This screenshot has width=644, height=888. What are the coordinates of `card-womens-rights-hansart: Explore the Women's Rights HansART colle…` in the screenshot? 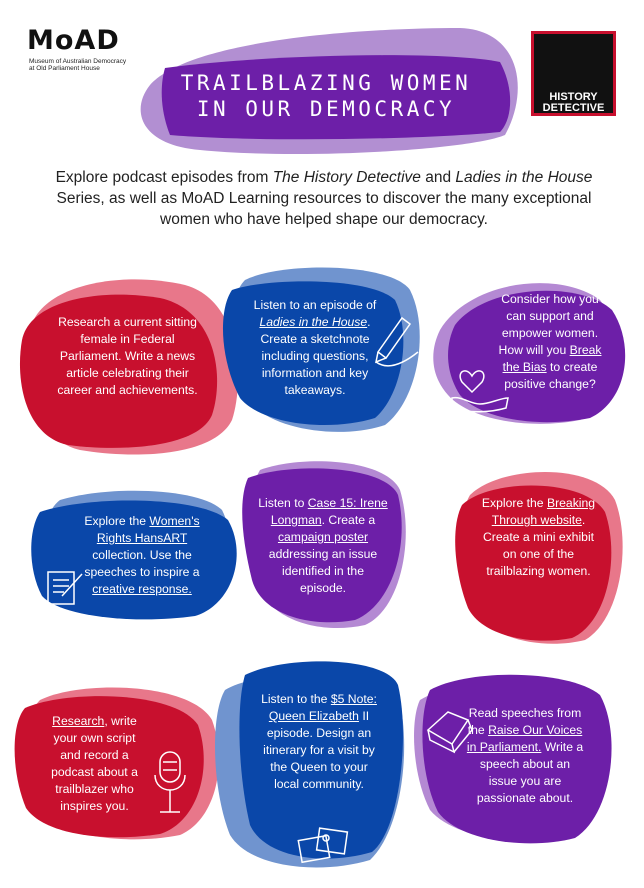 It's located at (142, 555).